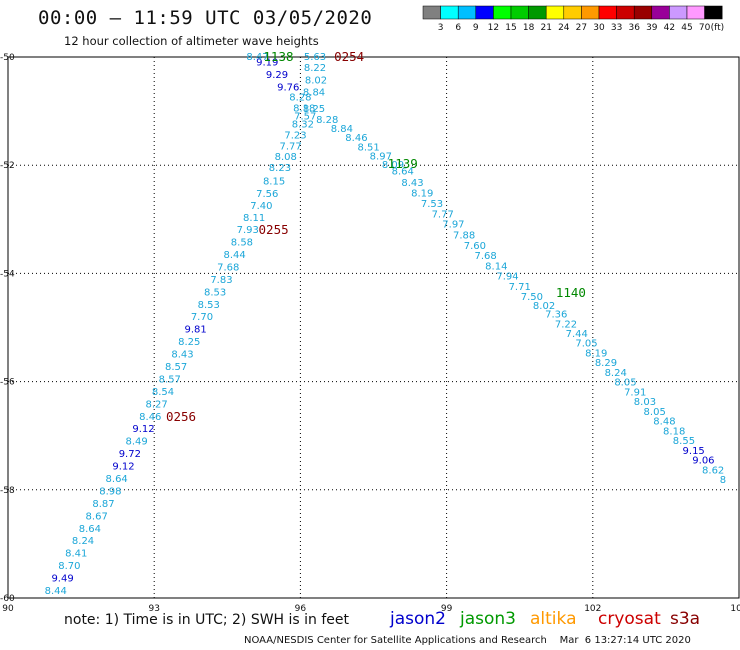  Describe the element at coordinates (544, 306) in the screenshot. I see `wave-height-label: 8.02` at that location.